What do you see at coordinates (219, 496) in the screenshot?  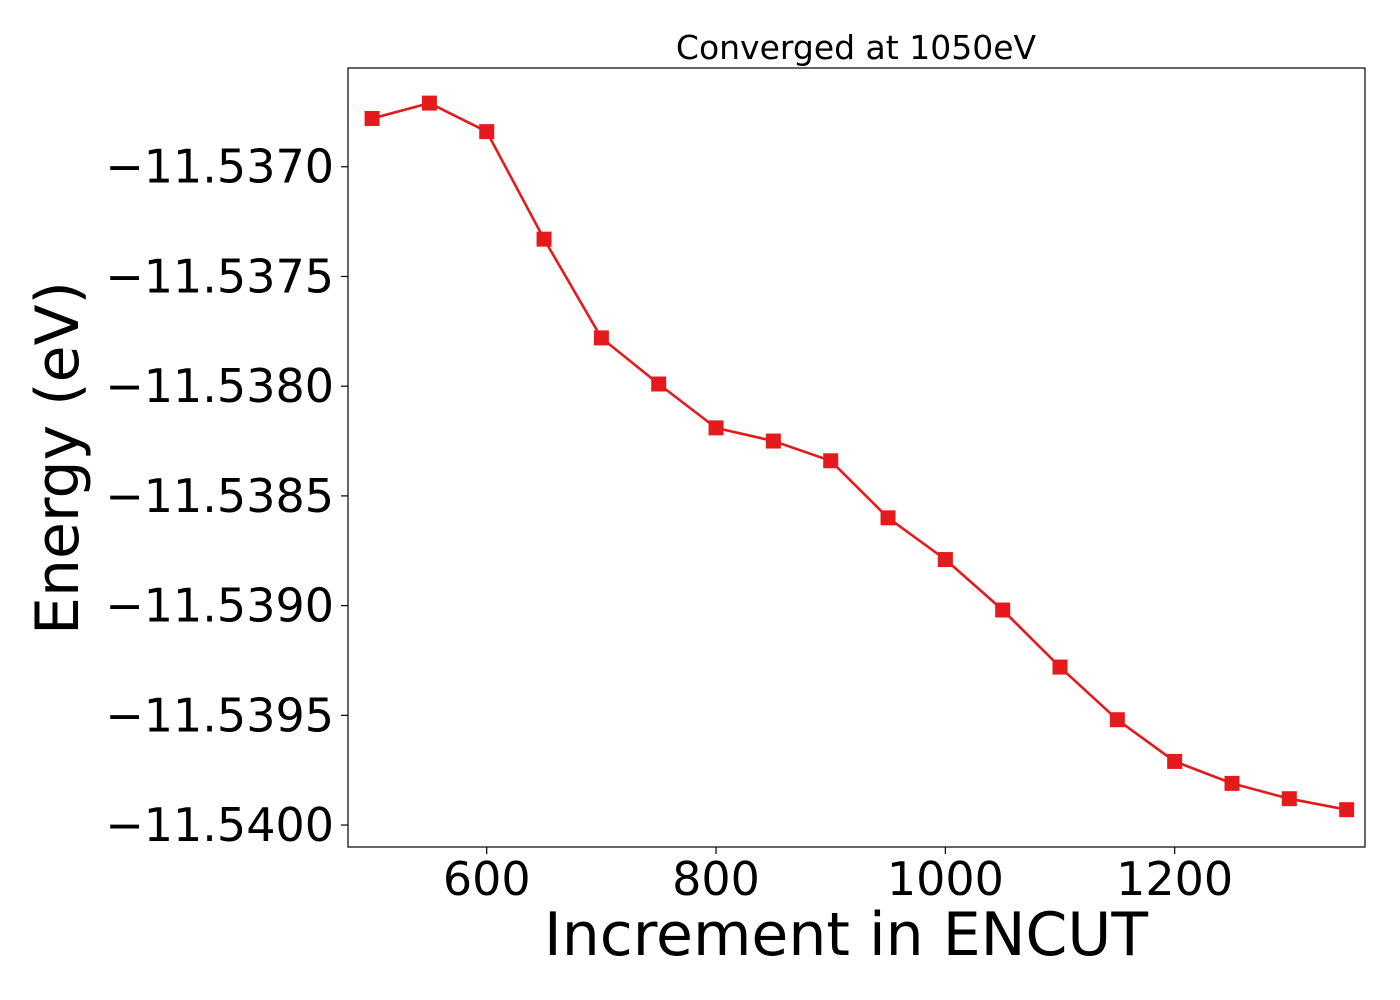 I see `y-tick-label: −11.5385` at bounding box center [219, 496].